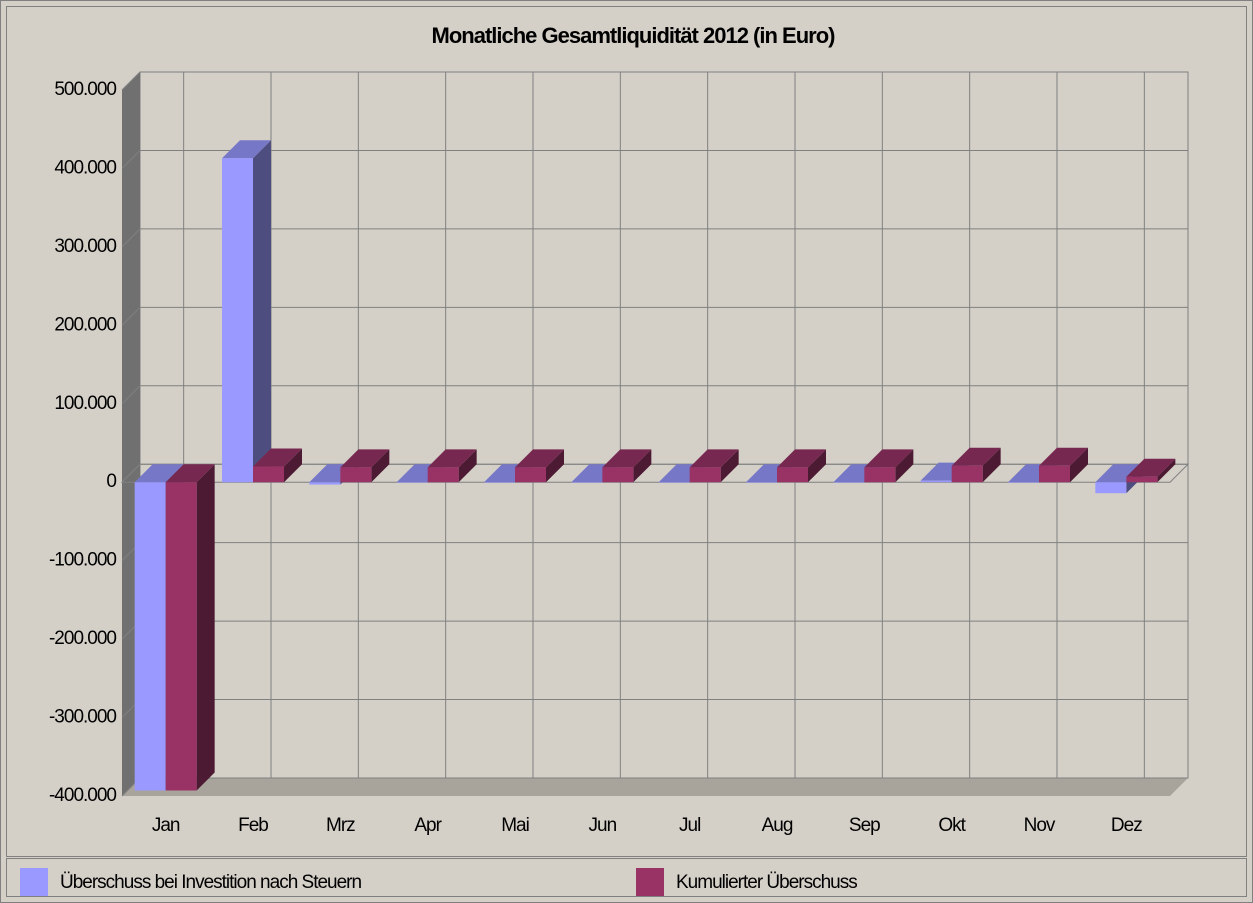 The width and height of the screenshot is (1253, 903). What do you see at coordinates (111, 481) in the screenshot?
I see `y-tick-label: 0` at bounding box center [111, 481].